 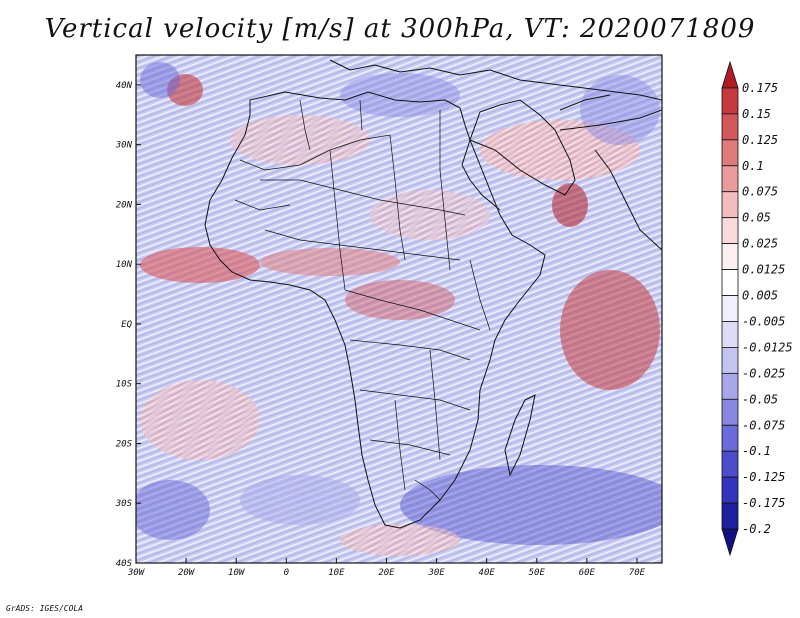 I want to click on lat-tick-label: EQ, so click(x=126, y=325).